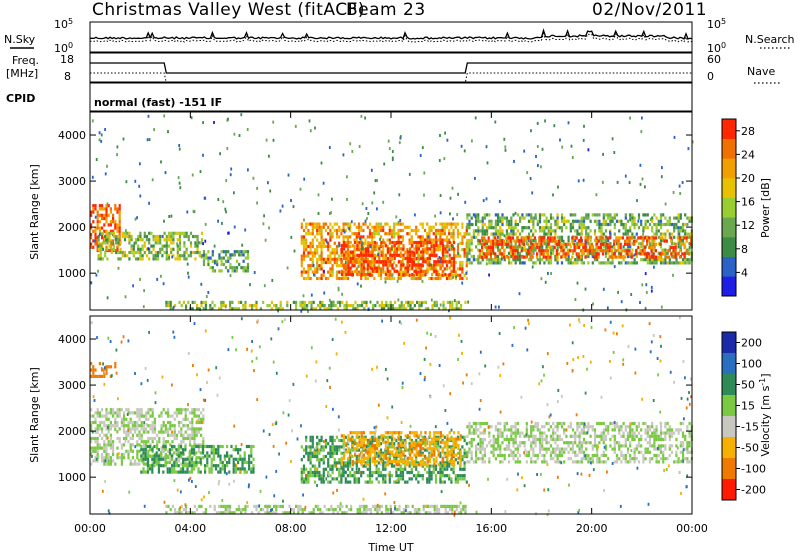 Image resolution: width=800 pixels, height=554 pixels. Describe the element at coordinates (72, 135) in the screenshot. I see `y-tick-label: 4000` at that location.